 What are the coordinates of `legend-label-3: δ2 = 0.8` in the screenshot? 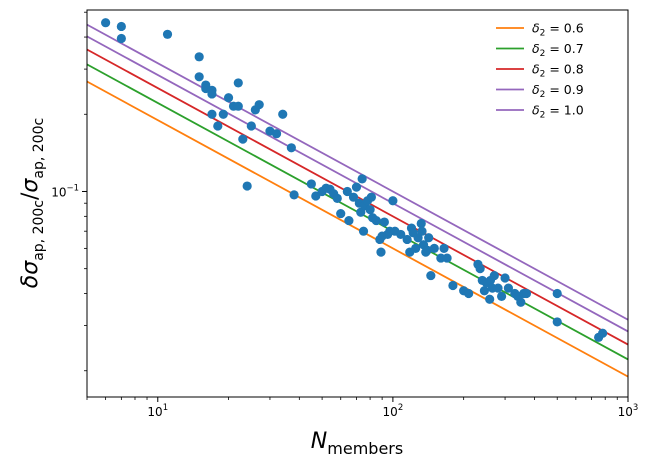 It's located at (558, 71).